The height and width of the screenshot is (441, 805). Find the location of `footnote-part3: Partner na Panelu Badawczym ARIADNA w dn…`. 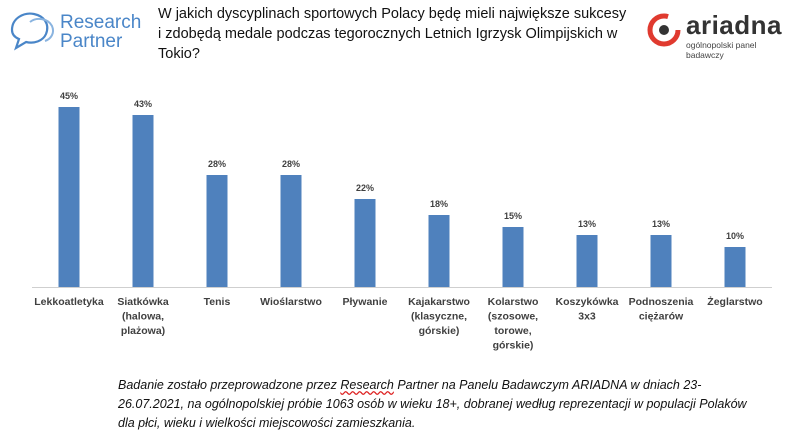

footnote-part3: Partner na Panelu Badawczym ARIADNA w dn… is located at coordinates (432, 404).